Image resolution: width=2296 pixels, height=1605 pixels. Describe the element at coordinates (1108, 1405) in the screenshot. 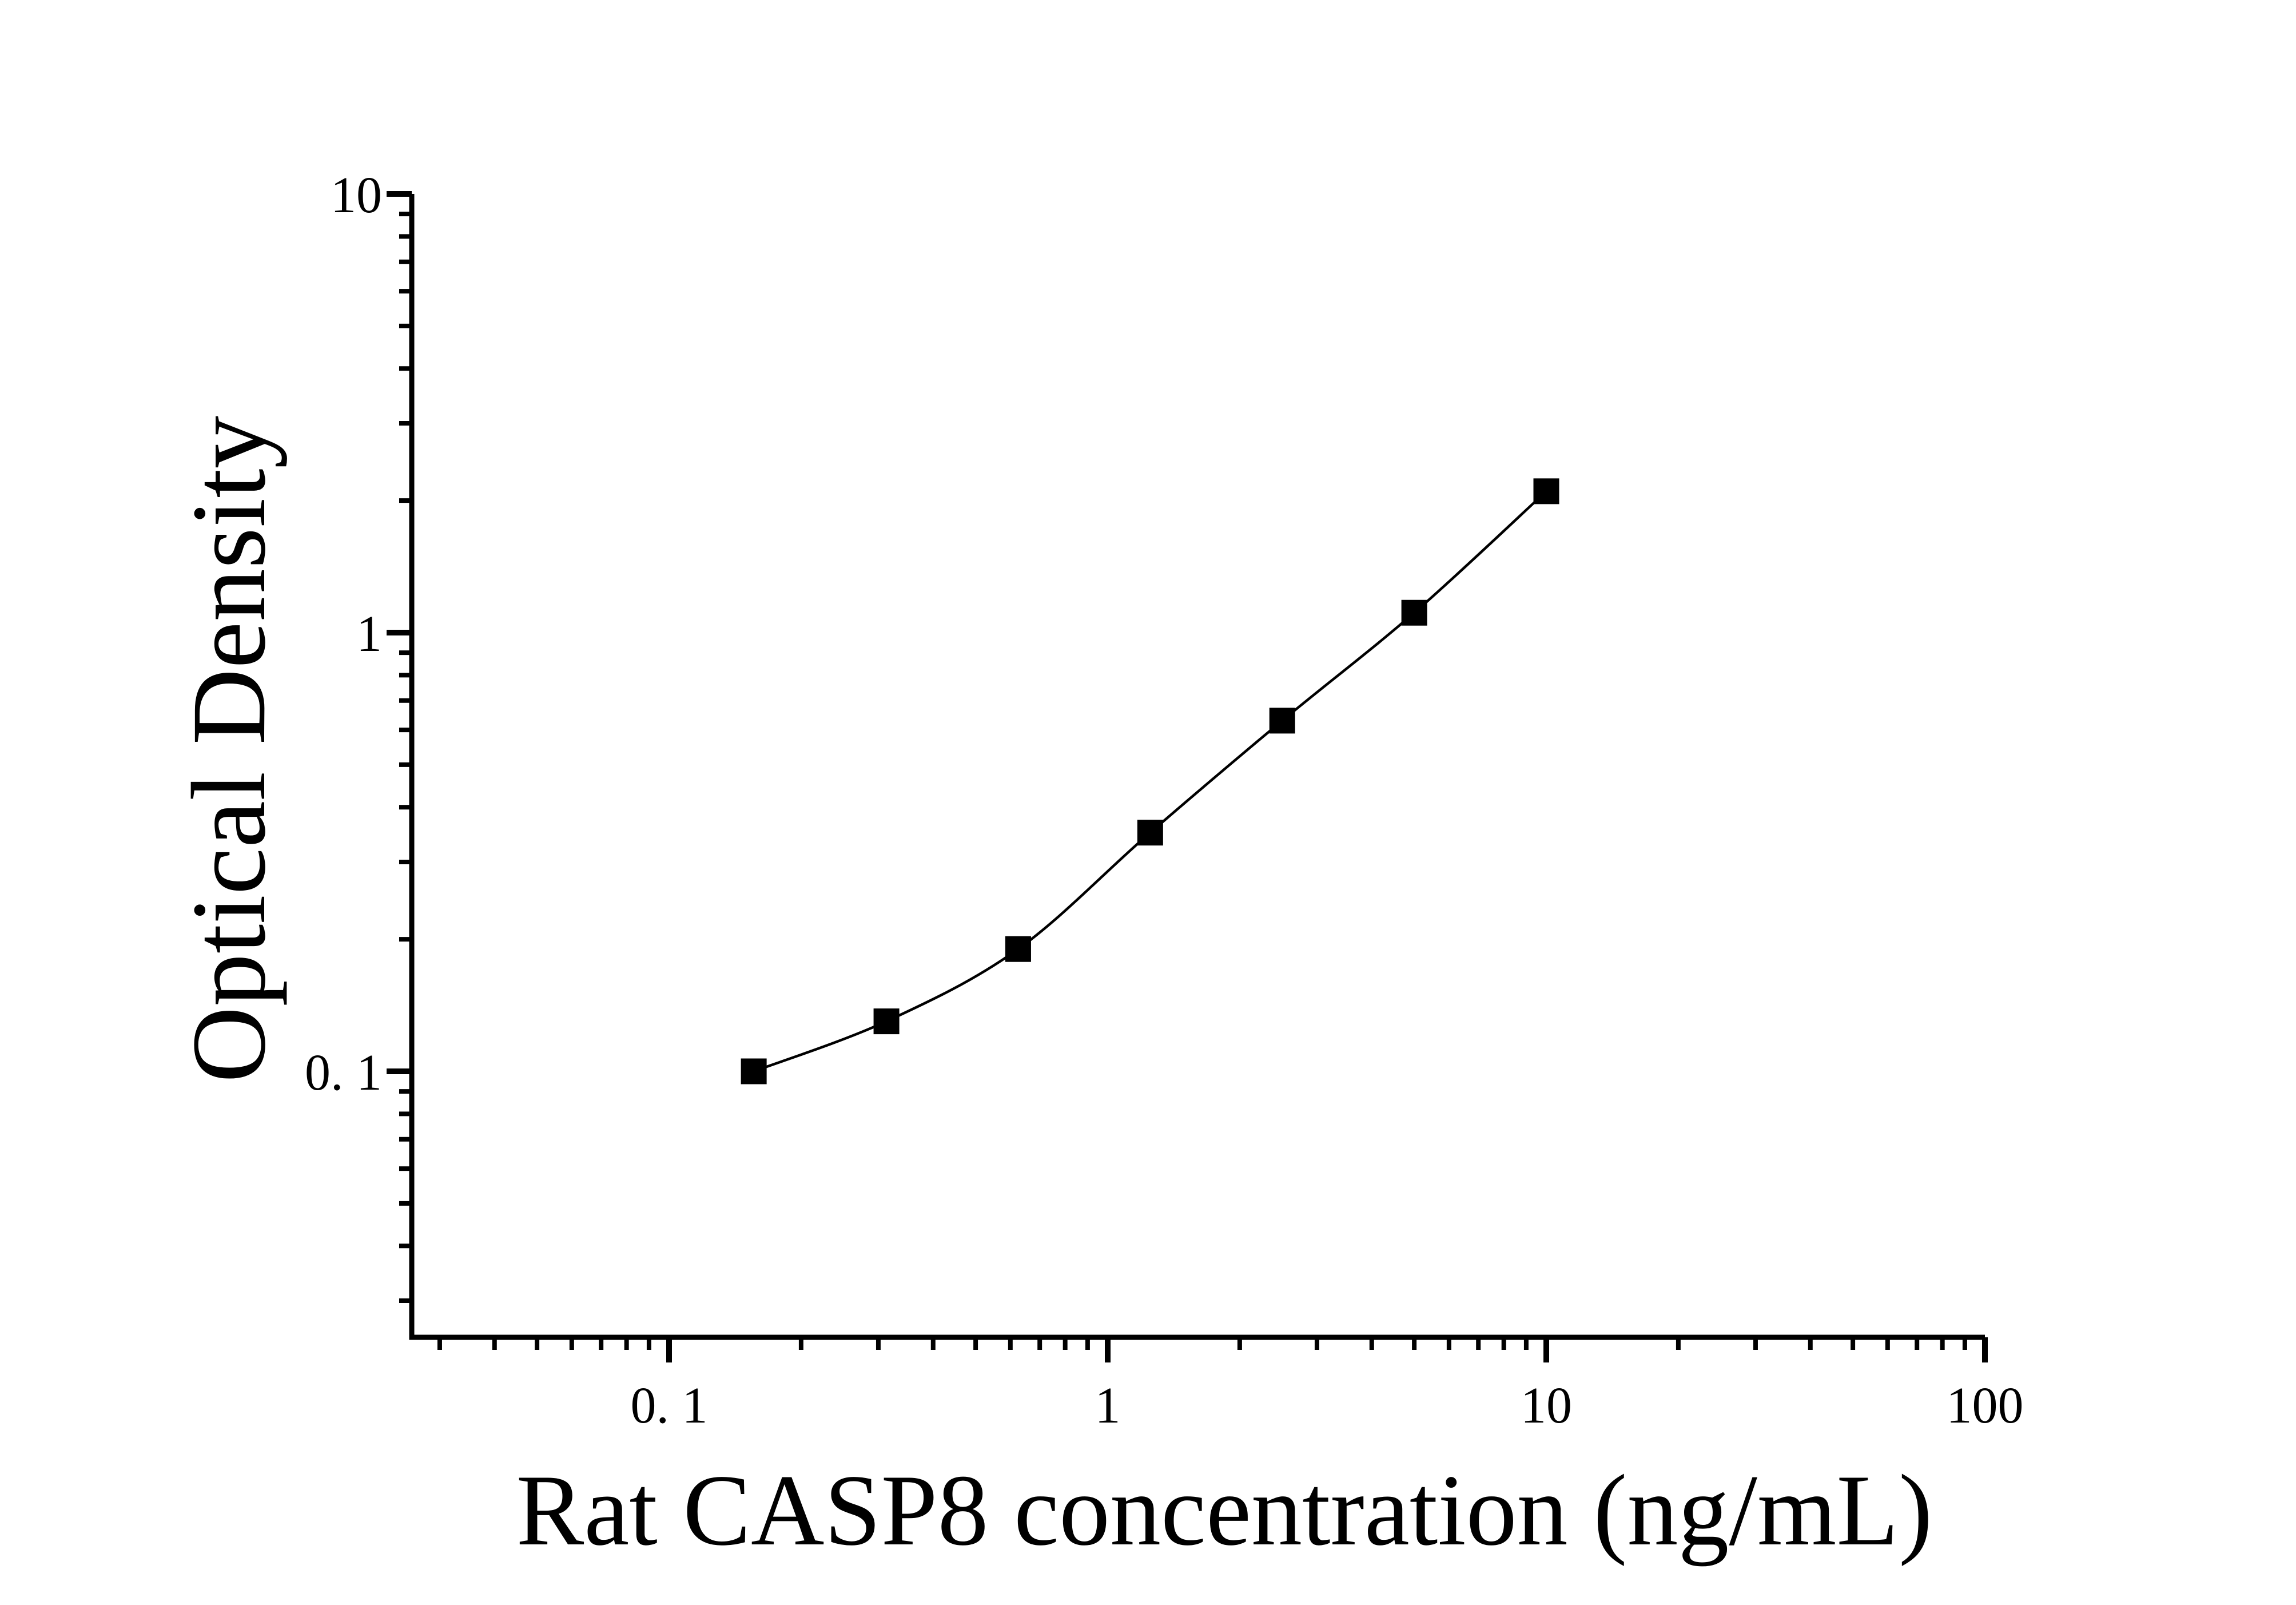

I see `x-tick-label: 1` at that location.